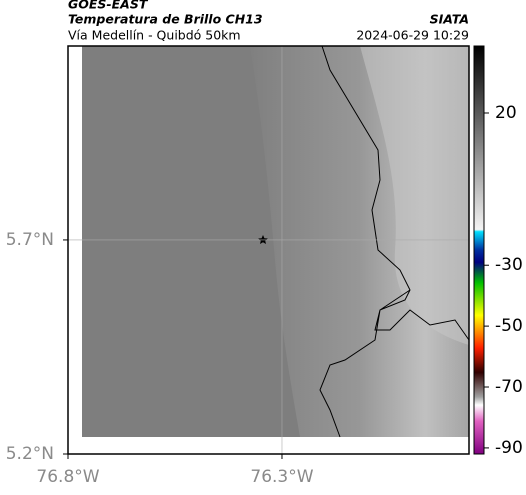 The height and width of the screenshot is (495, 526). I want to click on location-marker, so click(263, 239).